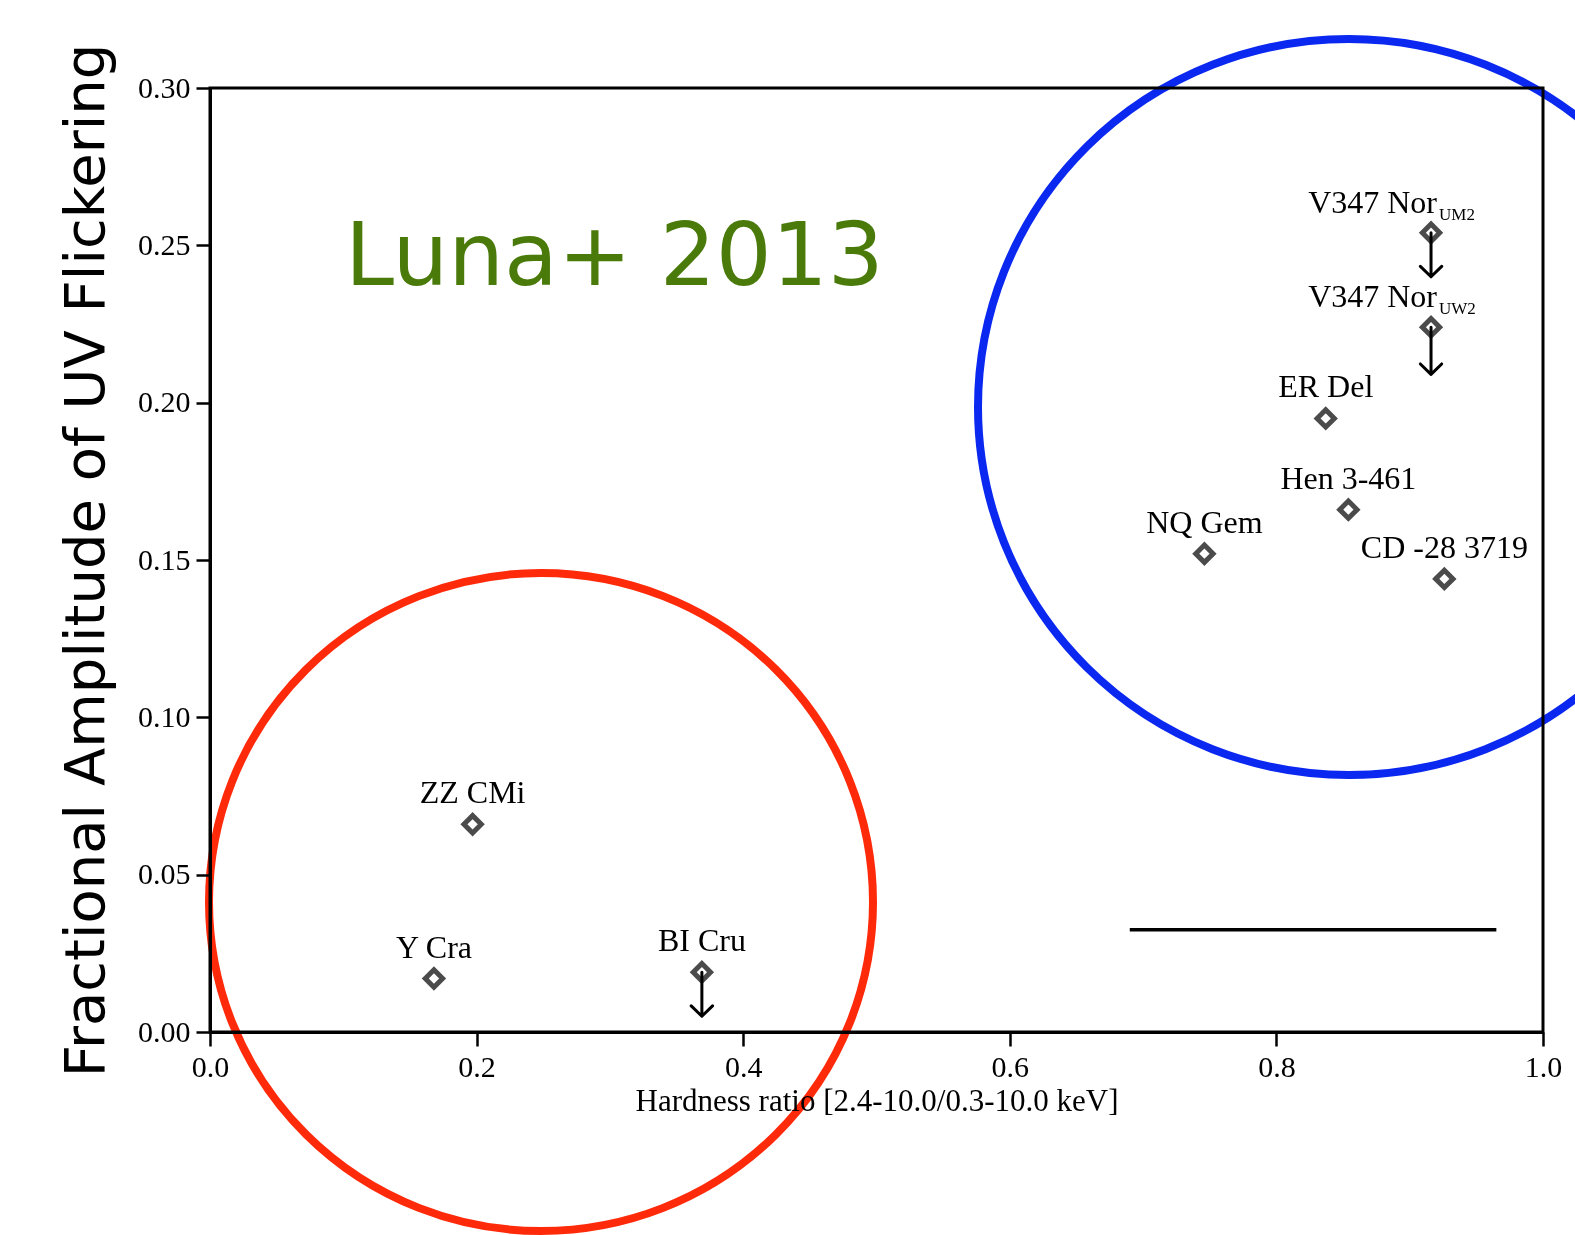 This screenshot has width=1575, height=1235. I want to click on y-tick-label: 0.10, so click(164, 716).